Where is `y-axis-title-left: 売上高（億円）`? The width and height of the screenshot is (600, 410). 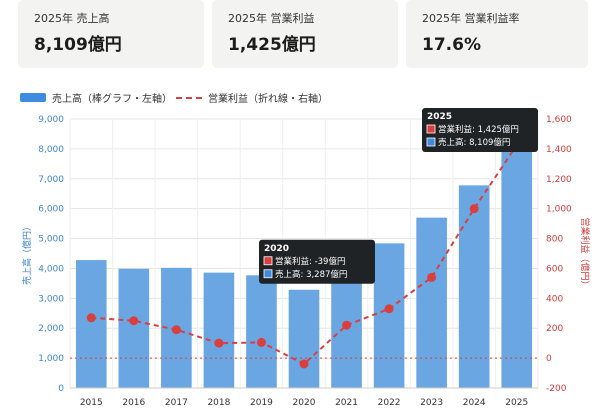
y-axis-title-left: 売上高（億円） is located at coordinates (27, 253).